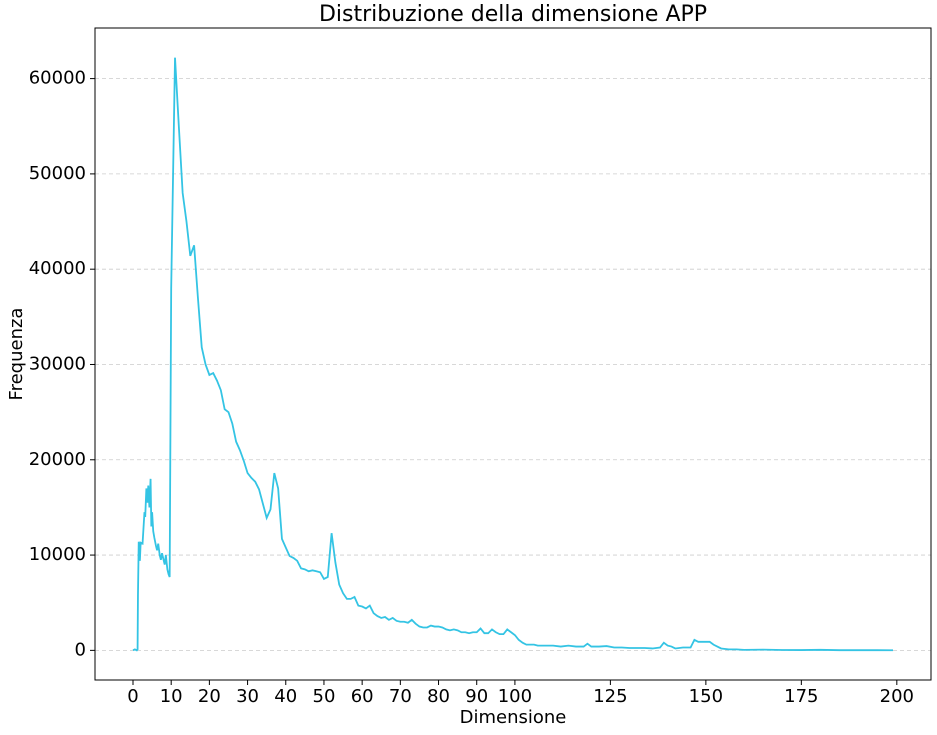 This screenshot has width=937, height=735. Describe the element at coordinates (897, 696) in the screenshot. I see `x-tick-label: 200` at that location.